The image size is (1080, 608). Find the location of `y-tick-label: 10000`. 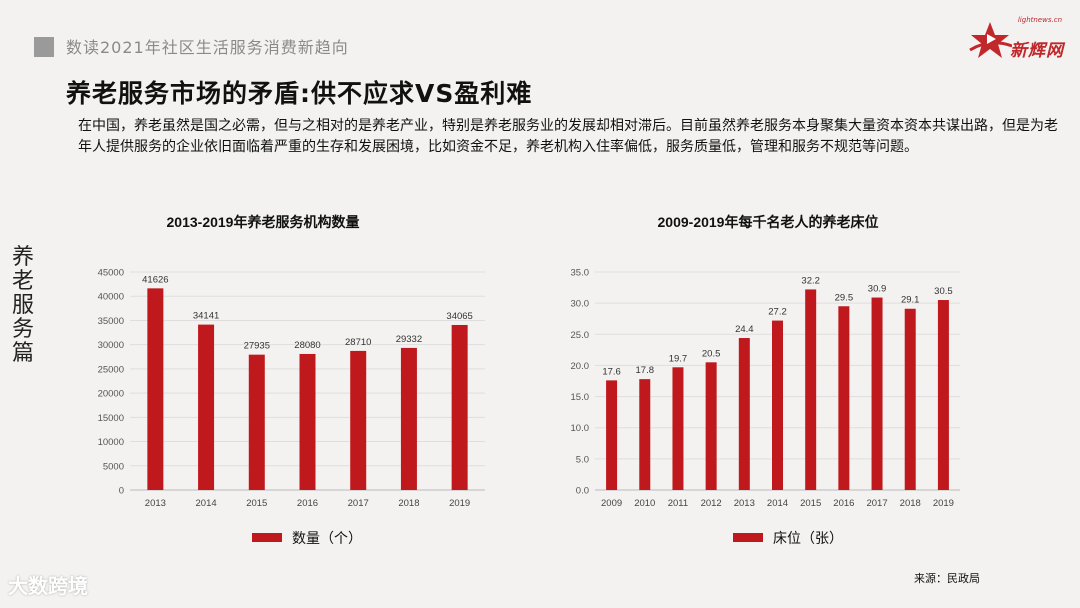

y-tick-label: 10000 is located at coordinates (111, 442).